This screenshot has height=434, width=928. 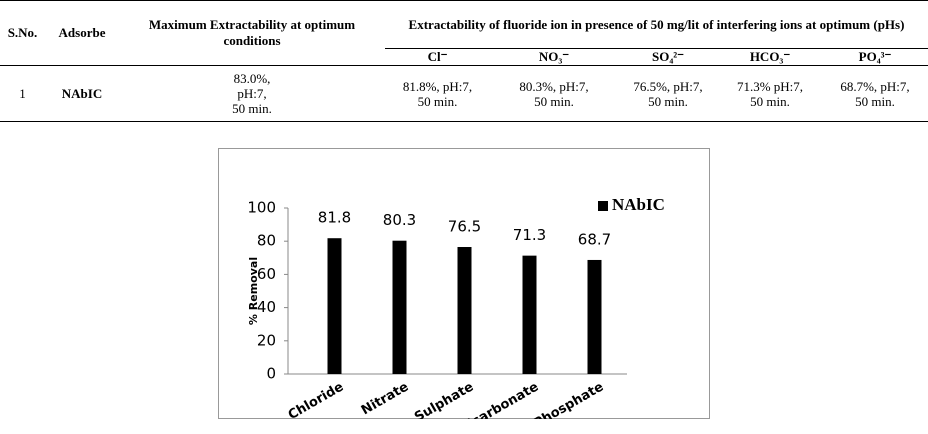 I want to click on y-tick-label: 40, so click(x=266, y=307).